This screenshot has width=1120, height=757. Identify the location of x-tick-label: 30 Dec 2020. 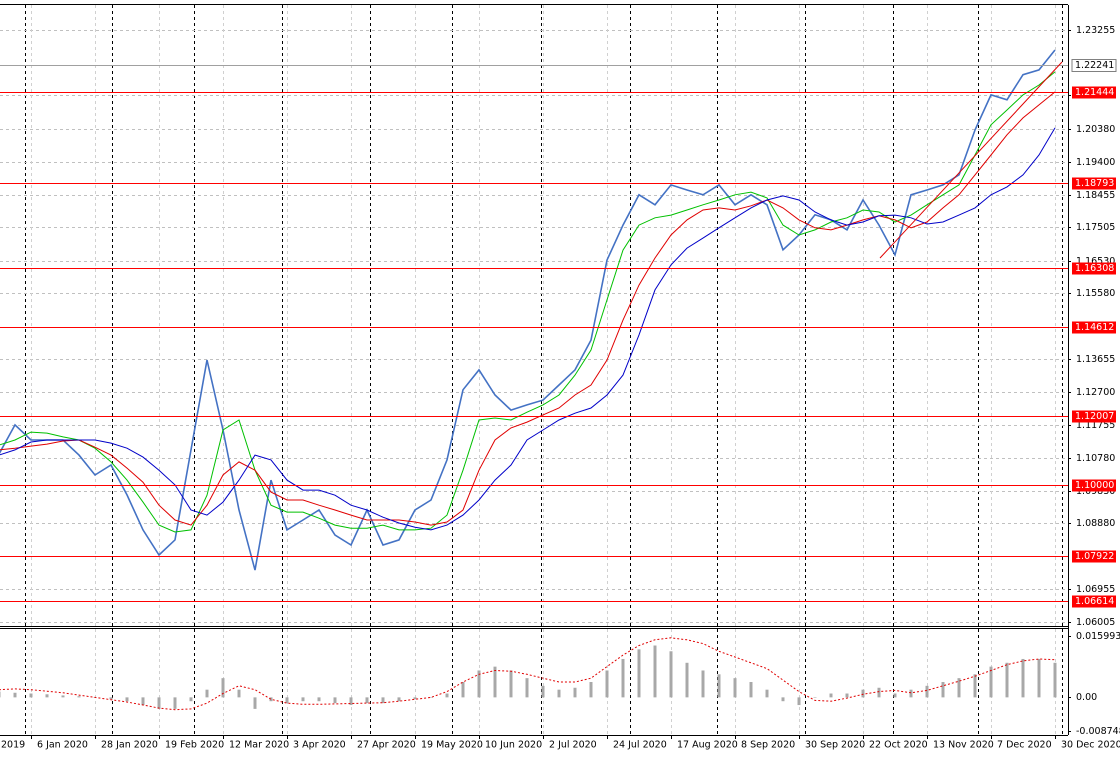
(1090, 745).